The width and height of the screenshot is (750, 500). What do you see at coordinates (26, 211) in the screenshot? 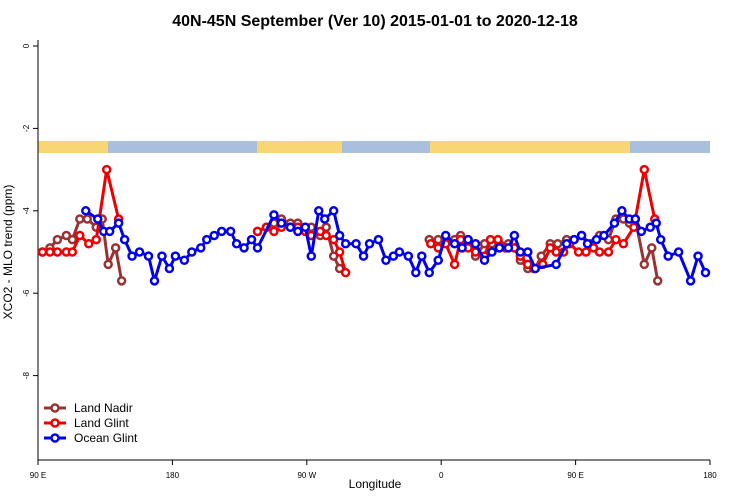
I see `y-tick-label: -4` at bounding box center [26, 211].